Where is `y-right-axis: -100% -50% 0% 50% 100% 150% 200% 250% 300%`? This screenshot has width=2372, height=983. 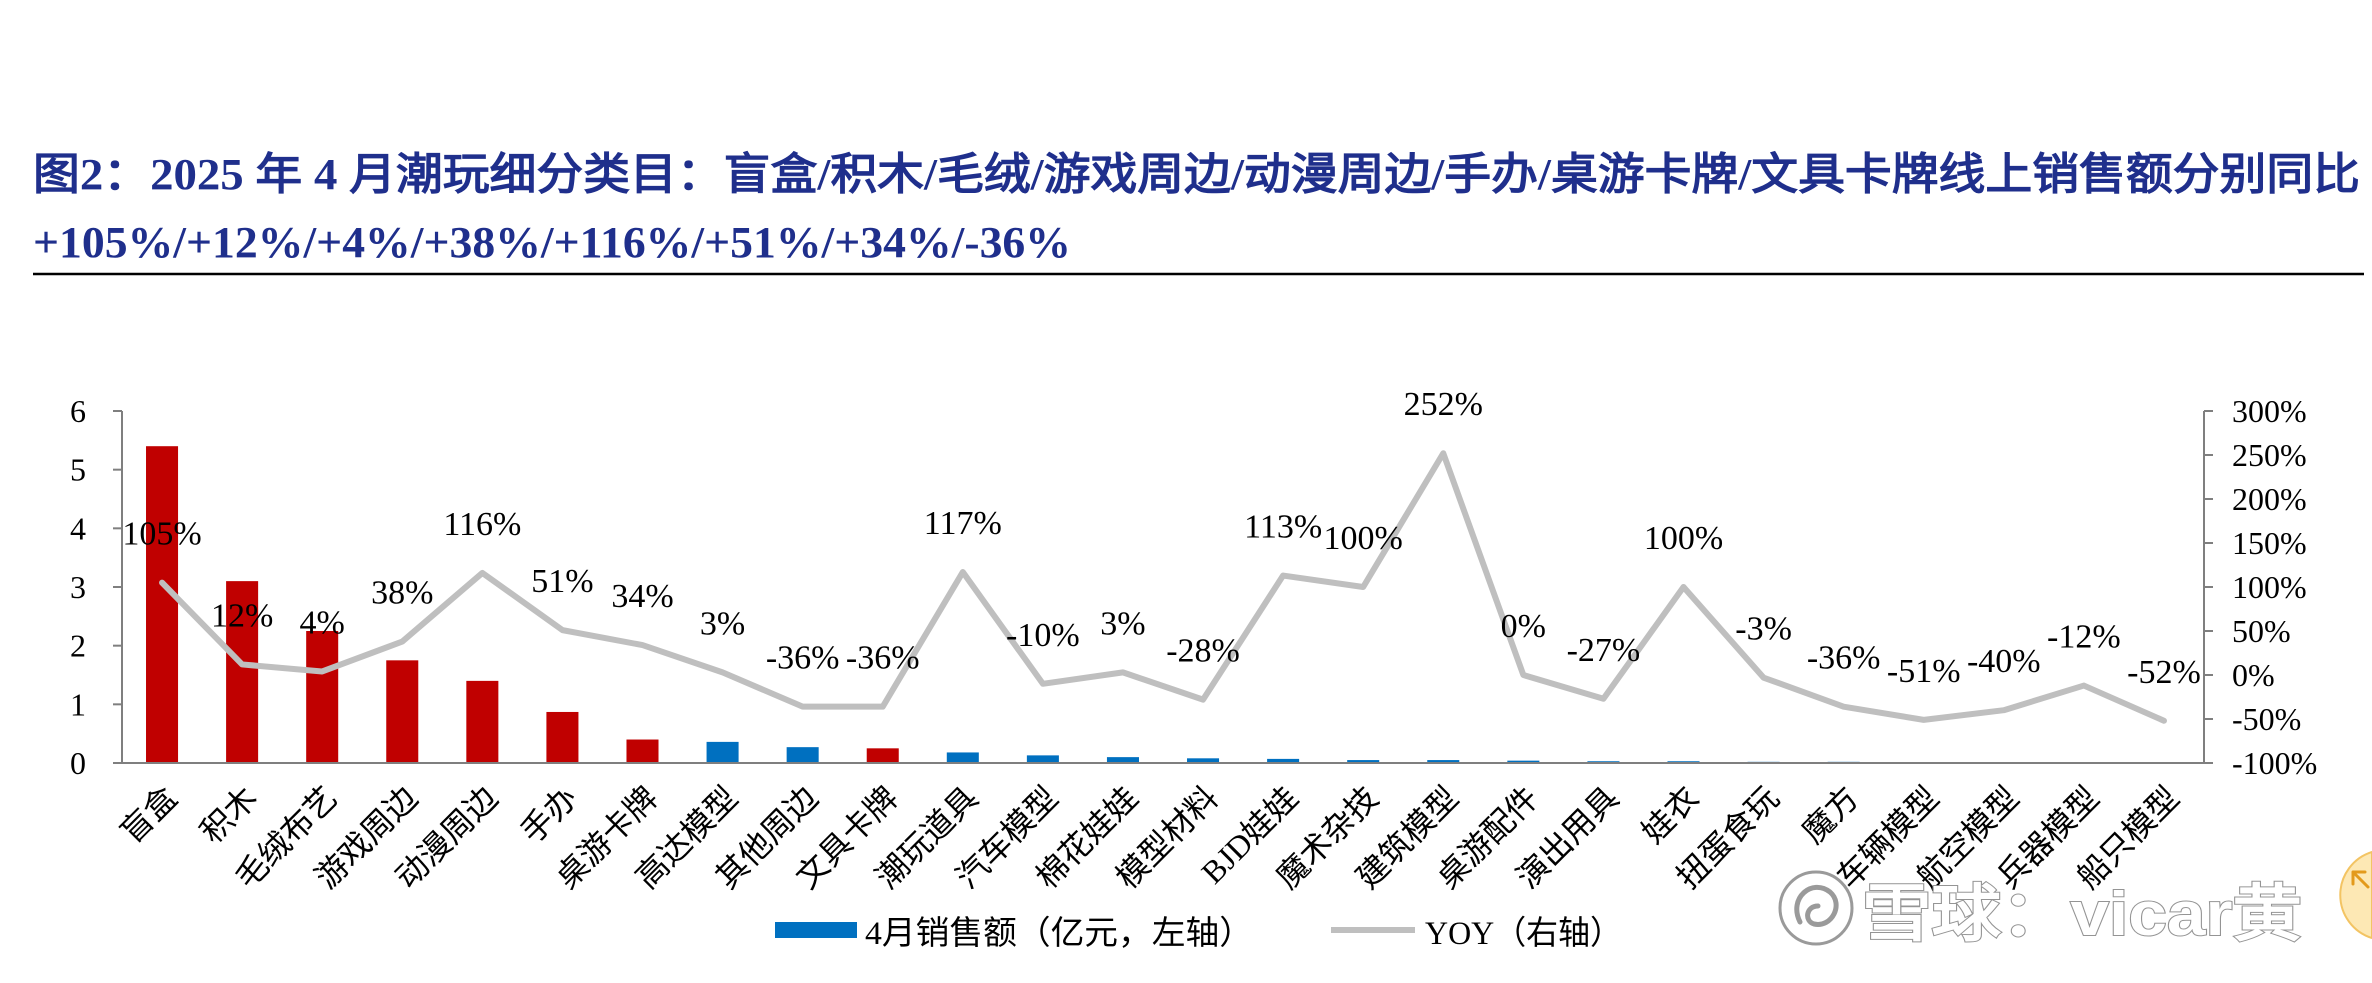 y-right-axis: -100% -50% 0% 50% 100% 150% 200% 250% 300% is located at coordinates (2260, 587).